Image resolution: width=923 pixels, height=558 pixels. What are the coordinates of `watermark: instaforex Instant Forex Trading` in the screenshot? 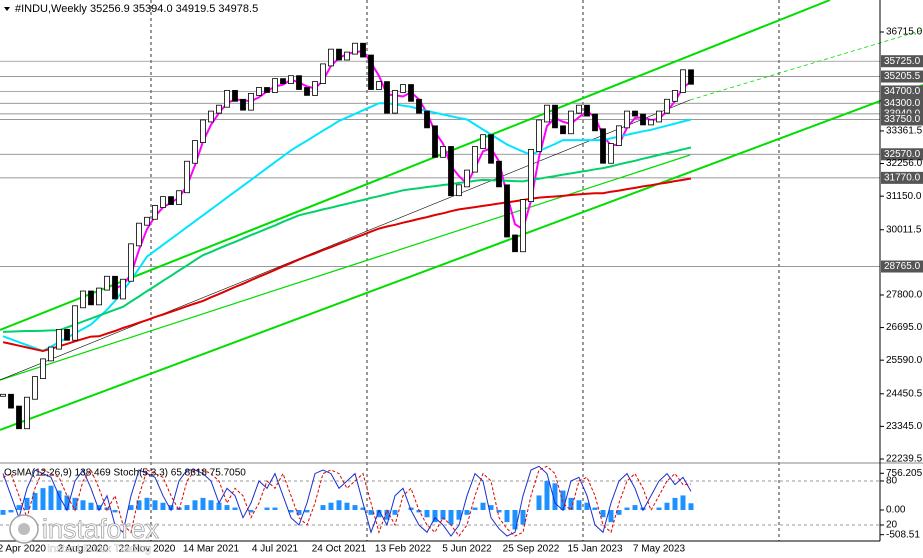 It's located at (84, 534).